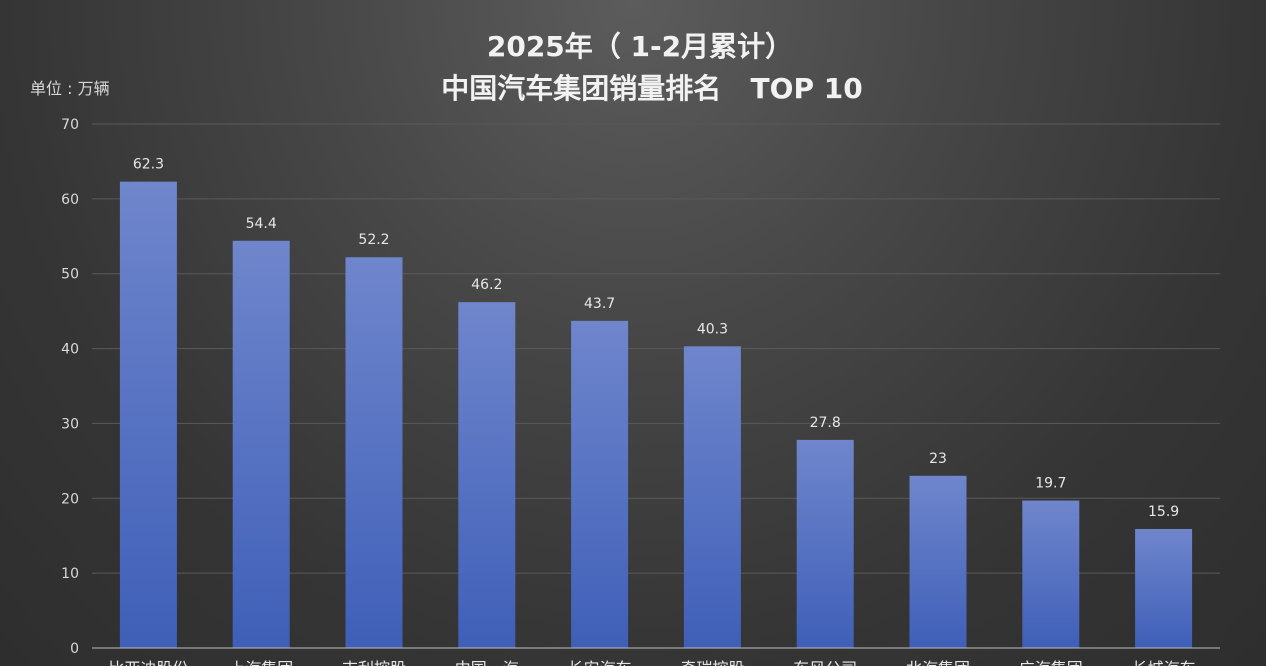  What do you see at coordinates (600, 662) in the screenshot?
I see `x-tick-label: 长安汽车` at bounding box center [600, 662].